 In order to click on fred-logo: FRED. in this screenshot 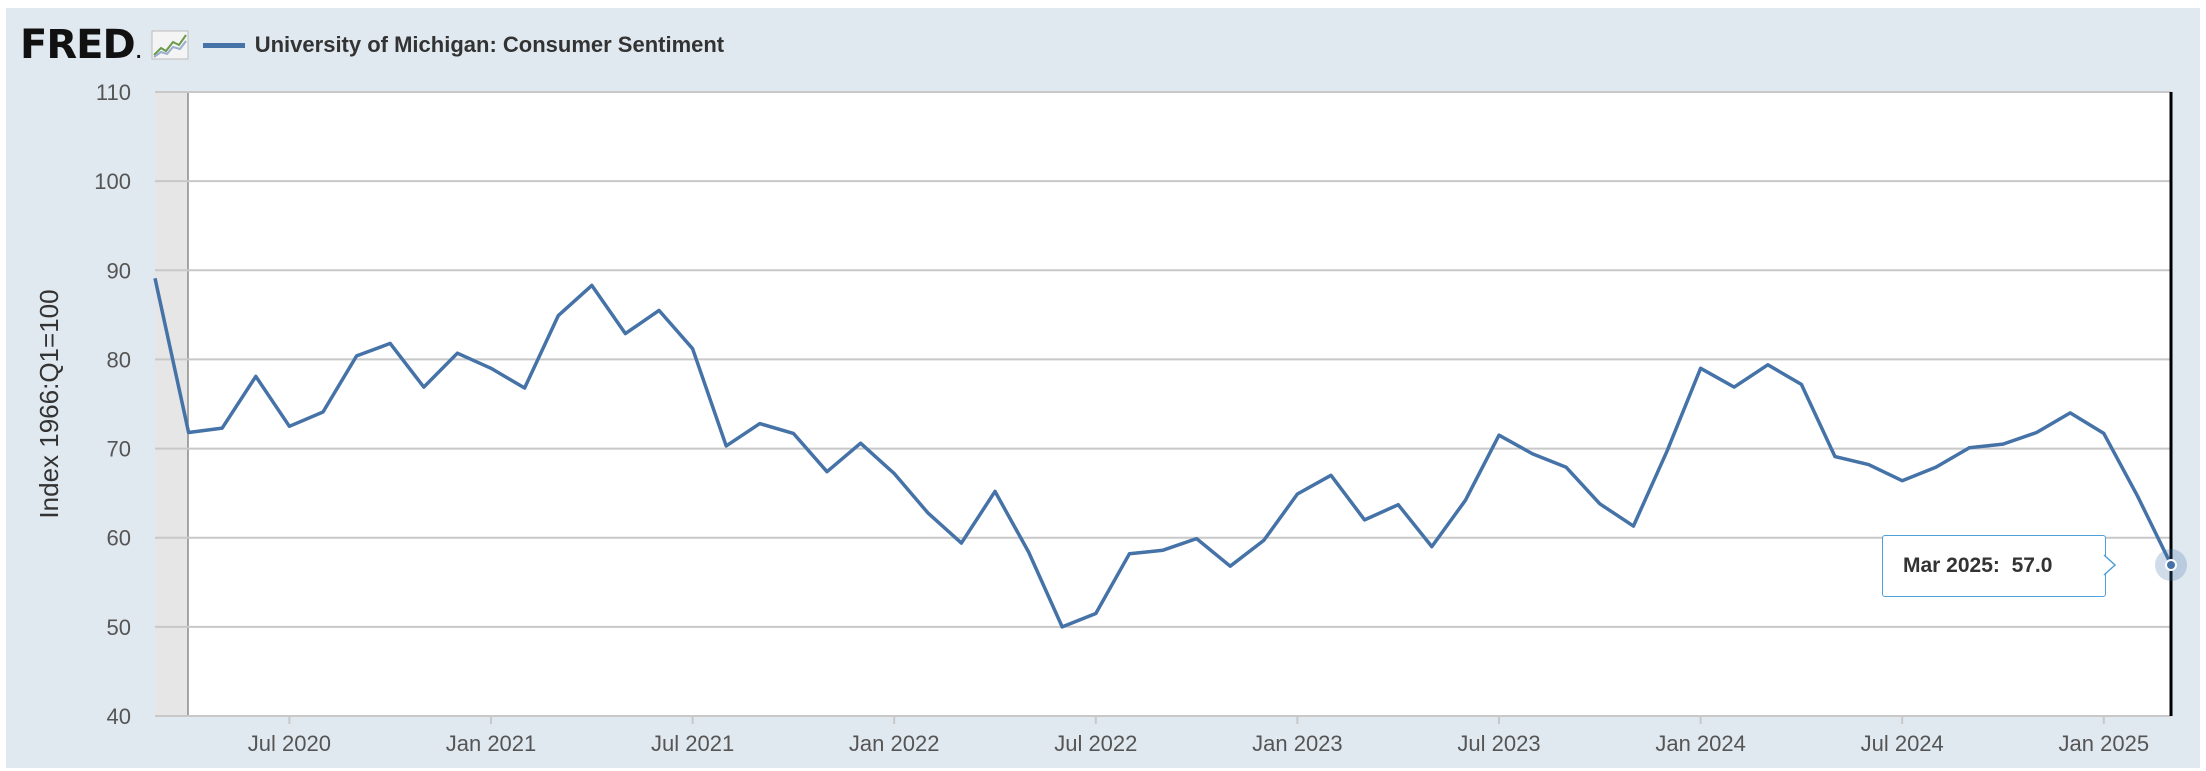, I will do `click(81, 45)`.